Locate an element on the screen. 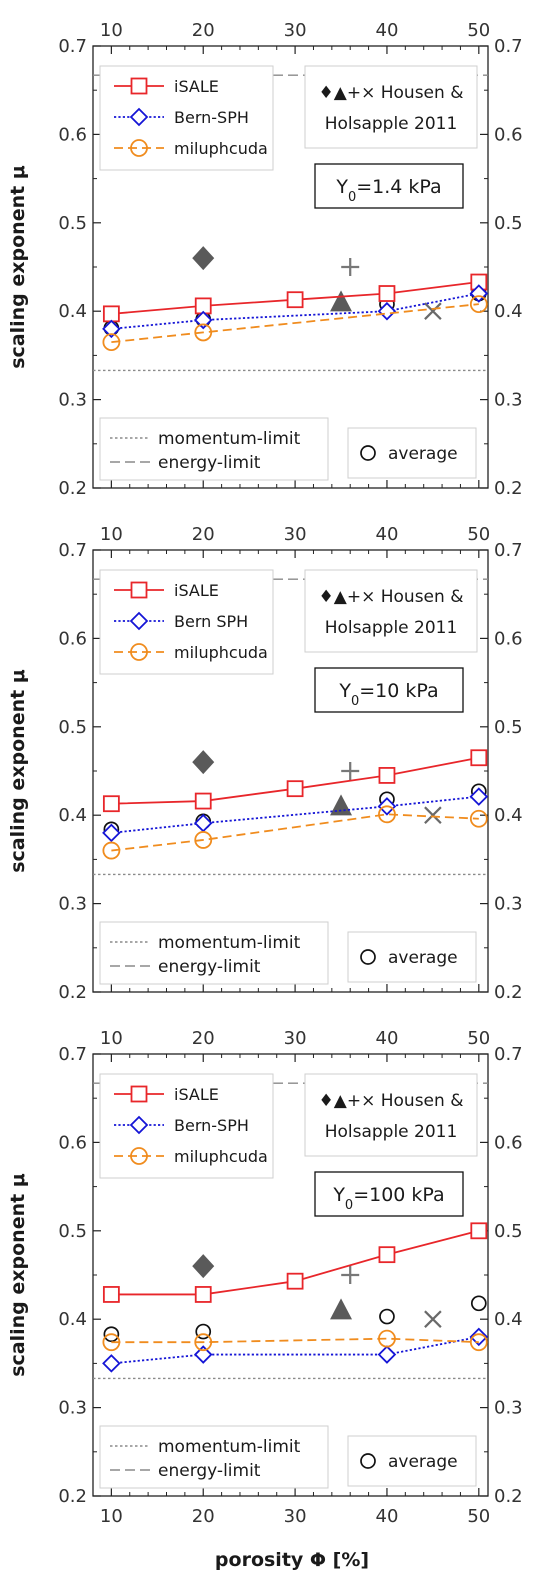 This screenshot has width=553, height=1576. y-tick-label: 0.6 is located at coordinates (72, 1142).